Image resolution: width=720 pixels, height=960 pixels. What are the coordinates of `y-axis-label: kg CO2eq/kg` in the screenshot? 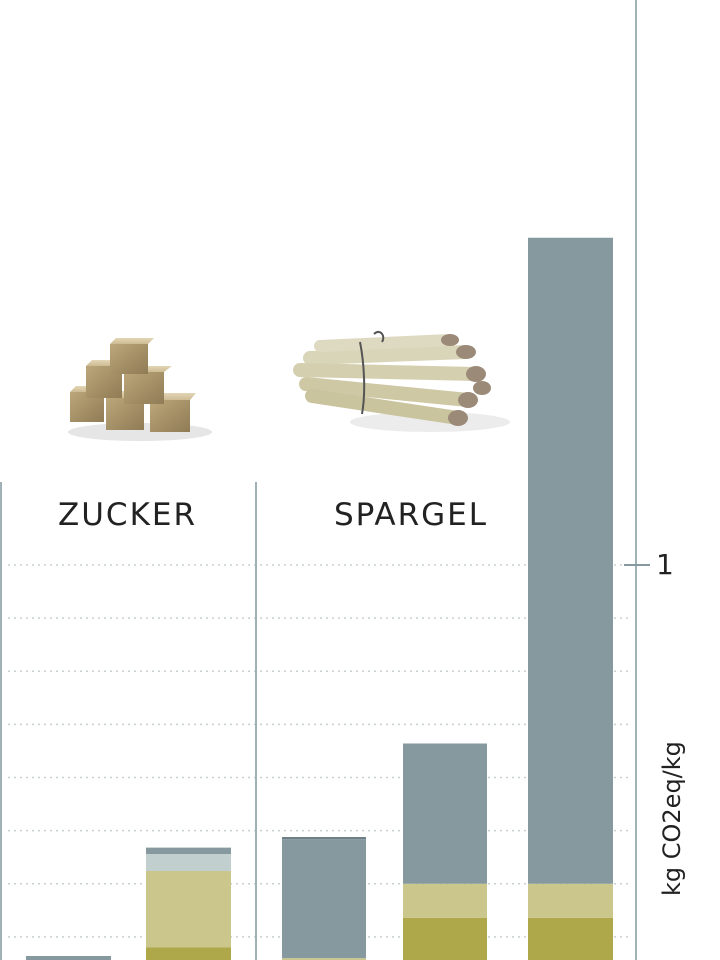 It's located at (672, 818).